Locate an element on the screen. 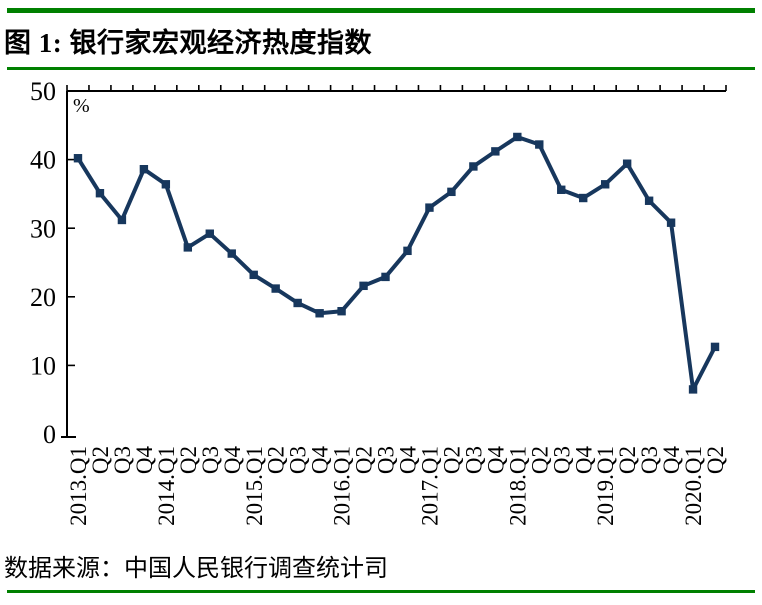 This screenshot has width=762, height=605. title-divider-rule is located at coordinates (381, 68).